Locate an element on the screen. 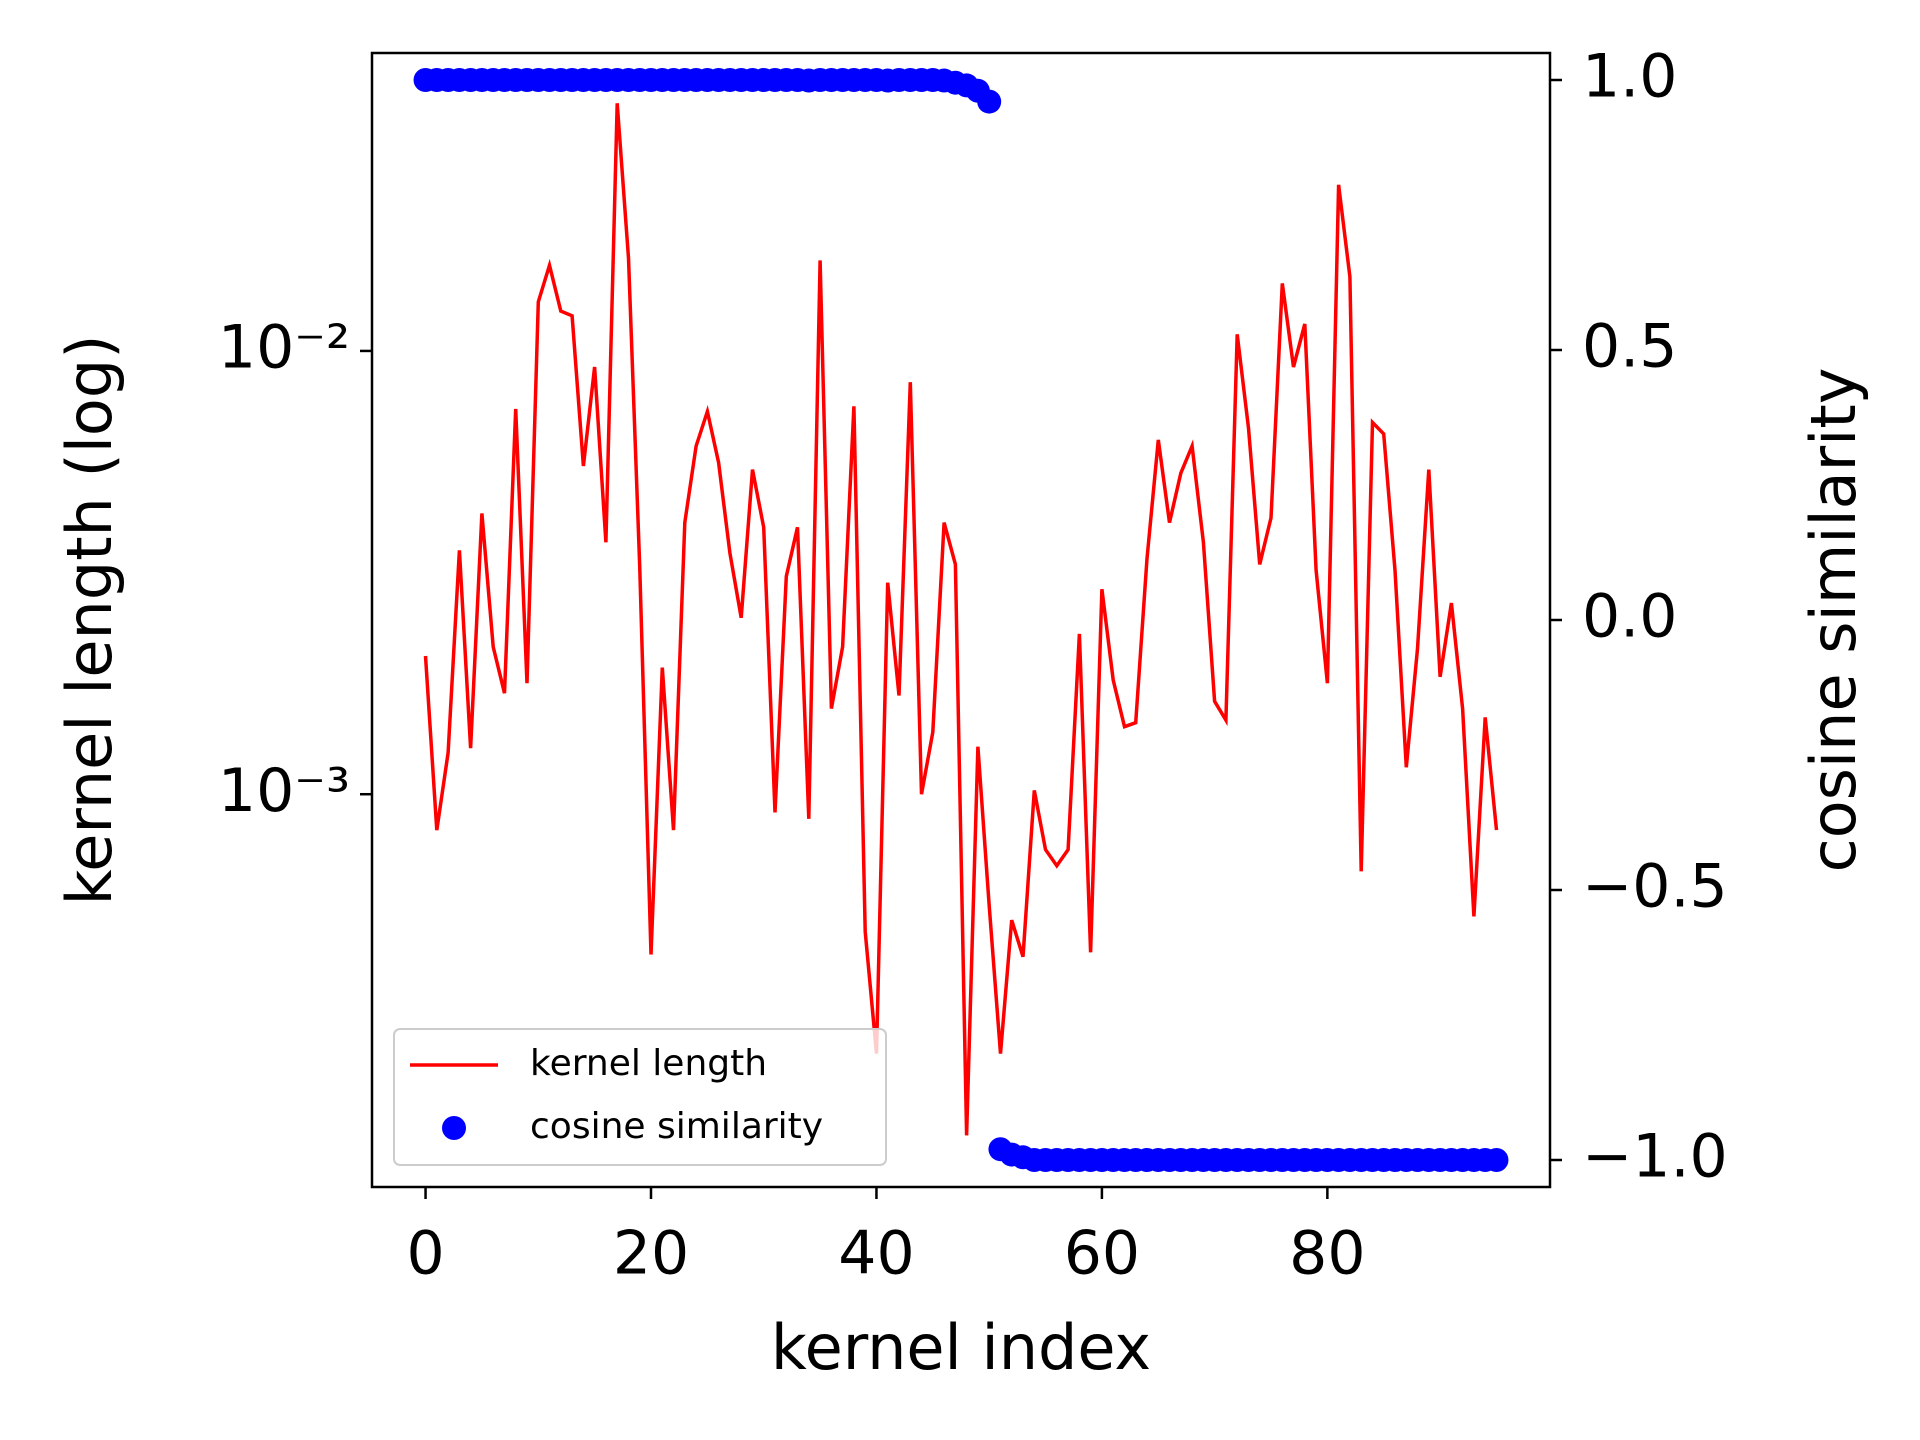 The image size is (1920, 1440). legend-label: cosine similarity is located at coordinates (676, 1126).